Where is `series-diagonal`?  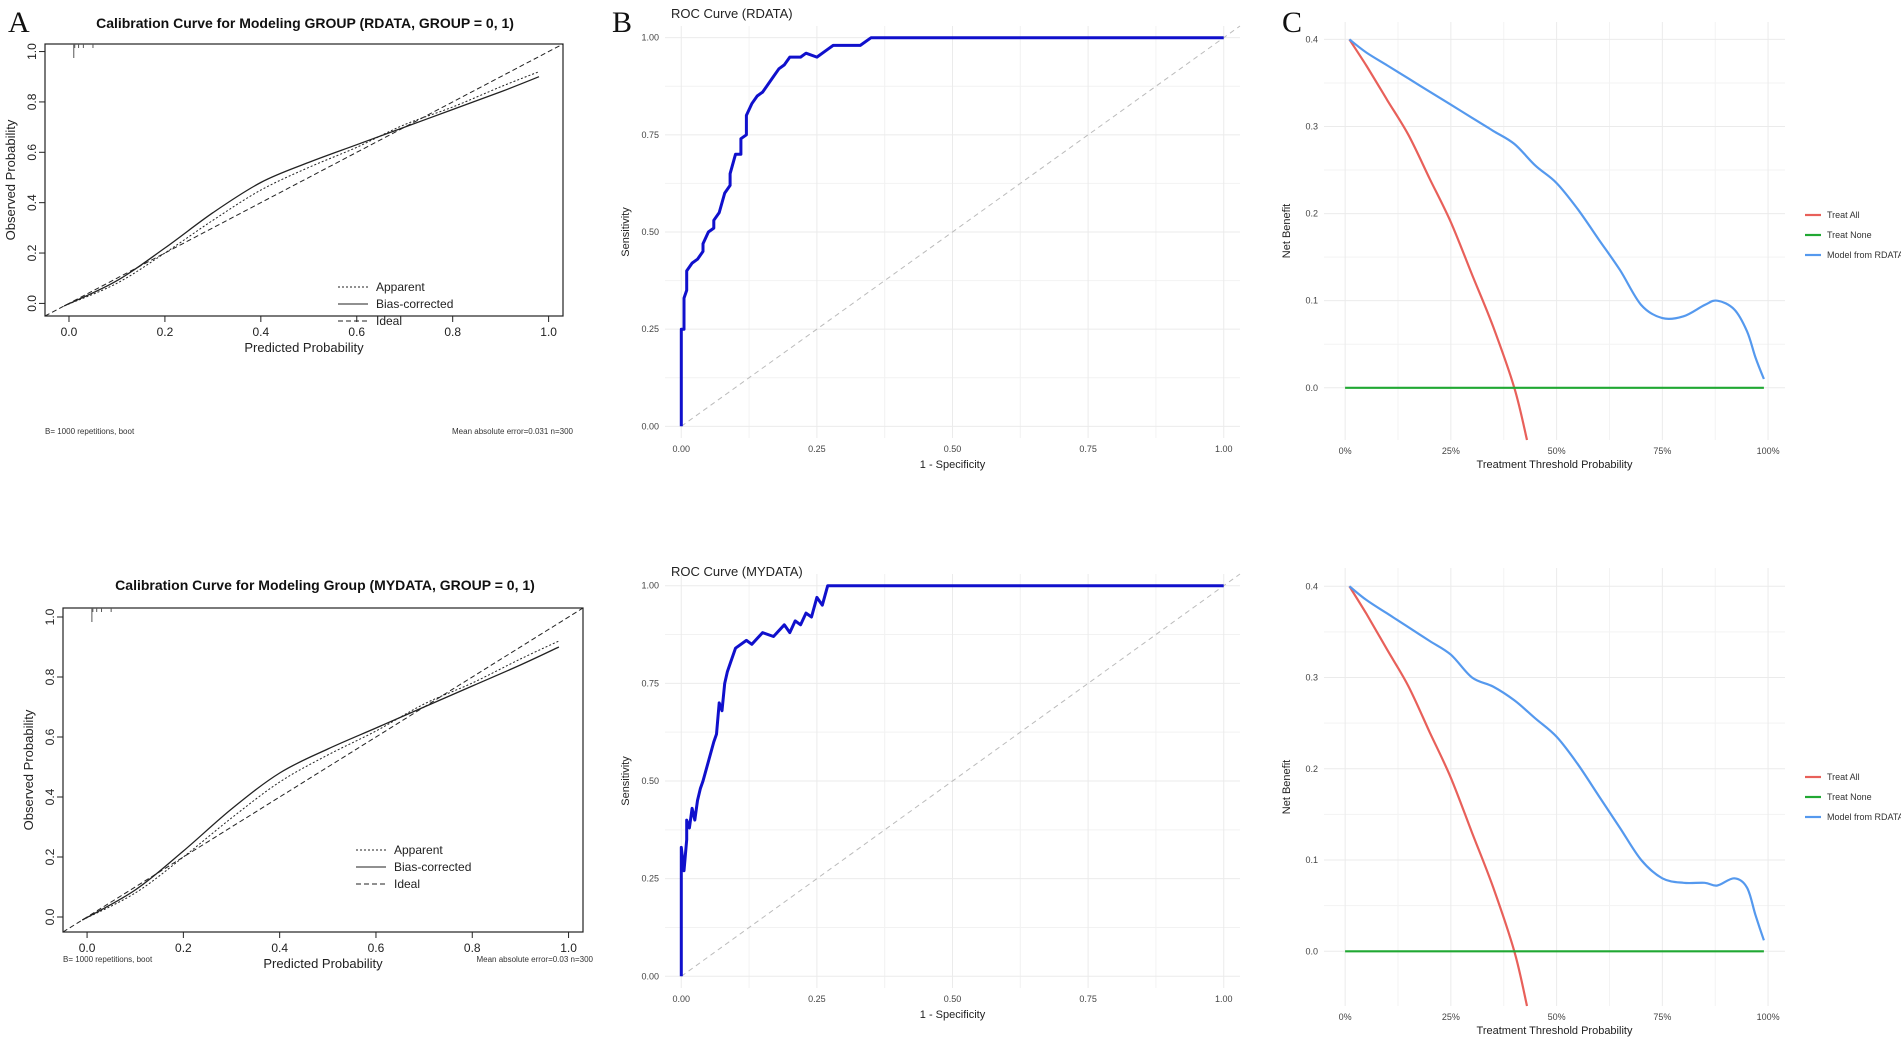 series-diagonal is located at coordinates (961, 226).